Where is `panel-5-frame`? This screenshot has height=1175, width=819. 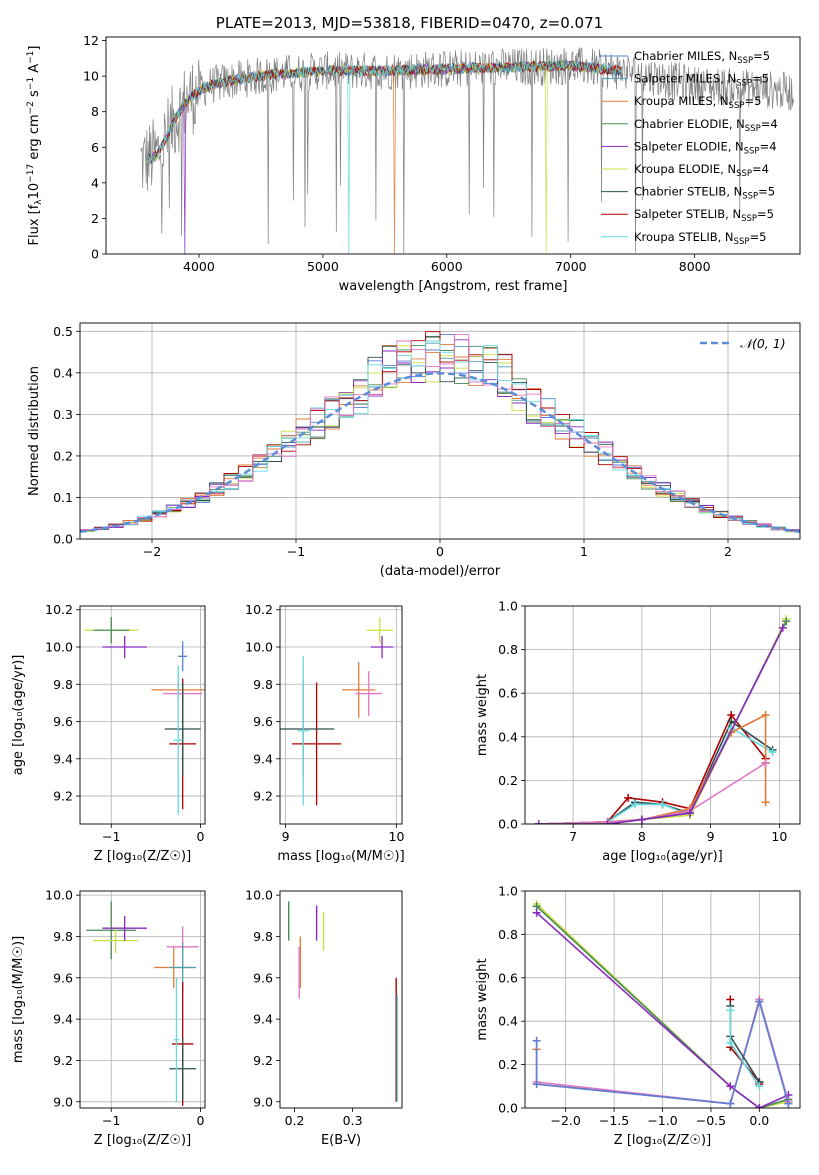
panel-5-frame is located at coordinates (662, 715).